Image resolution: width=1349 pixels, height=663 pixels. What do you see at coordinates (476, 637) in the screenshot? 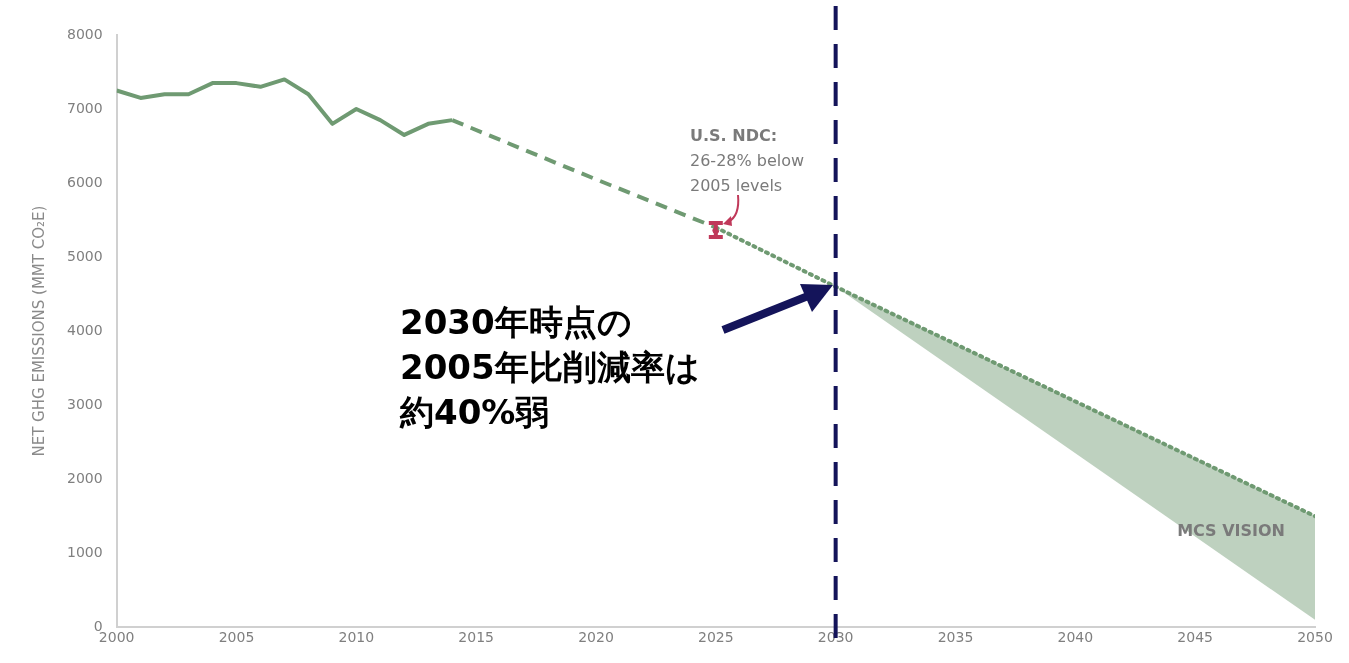
I see `x-tick-label: 2015` at bounding box center [476, 637].